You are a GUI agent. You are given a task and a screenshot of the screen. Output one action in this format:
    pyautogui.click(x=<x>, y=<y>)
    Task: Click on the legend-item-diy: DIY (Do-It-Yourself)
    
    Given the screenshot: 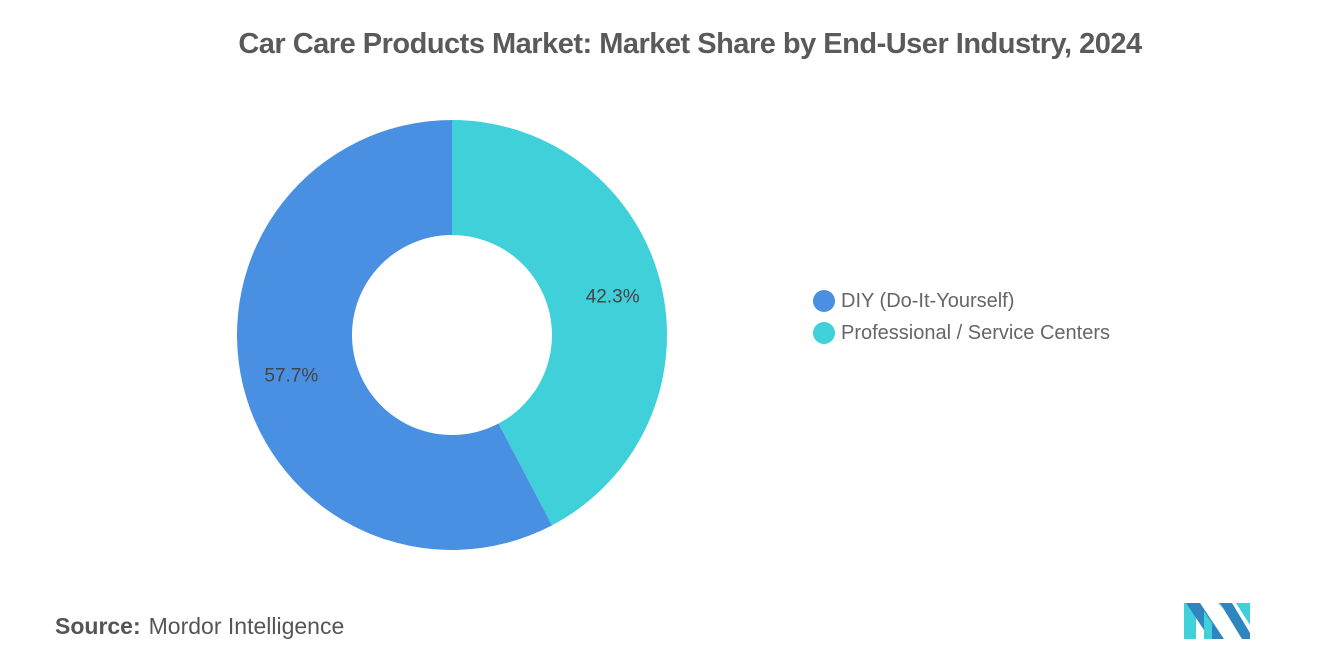 What is the action you would take?
    pyautogui.click(x=961, y=301)
    